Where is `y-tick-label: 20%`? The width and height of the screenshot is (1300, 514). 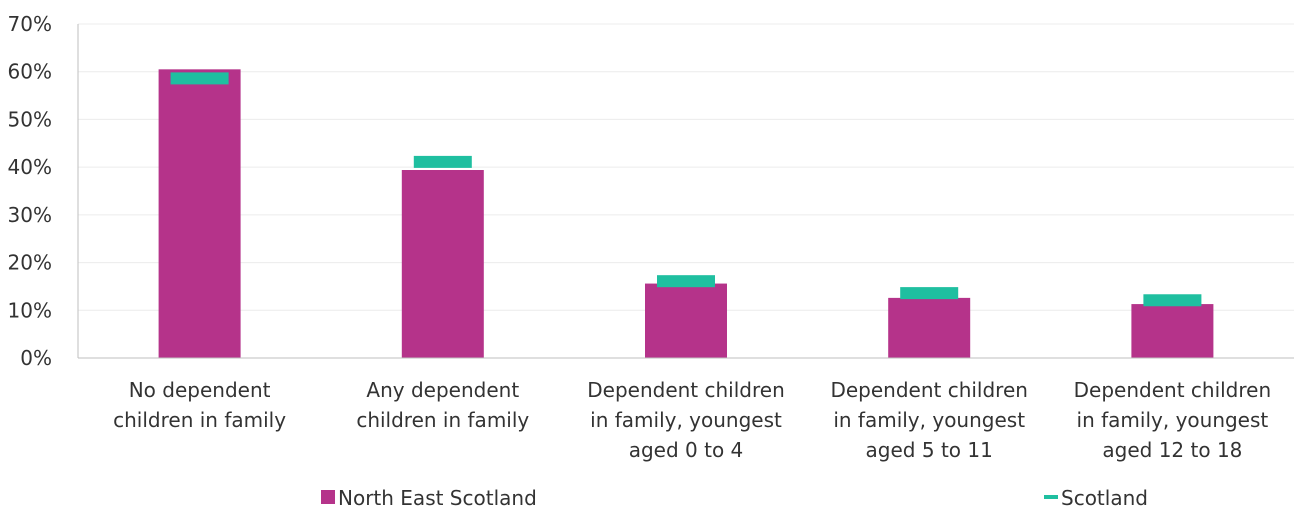 y-tick-label: 20% is located at coordinates (30, 263).